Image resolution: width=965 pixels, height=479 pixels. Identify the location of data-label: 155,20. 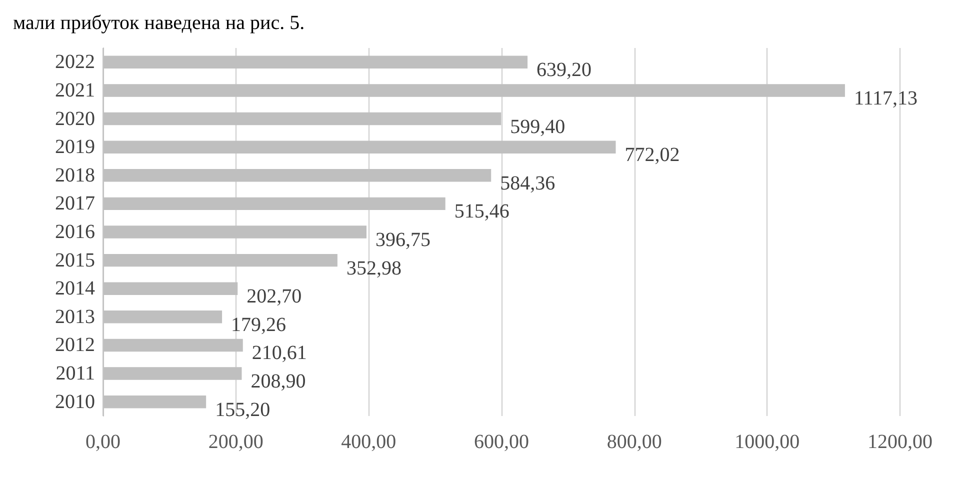
(242, 409).